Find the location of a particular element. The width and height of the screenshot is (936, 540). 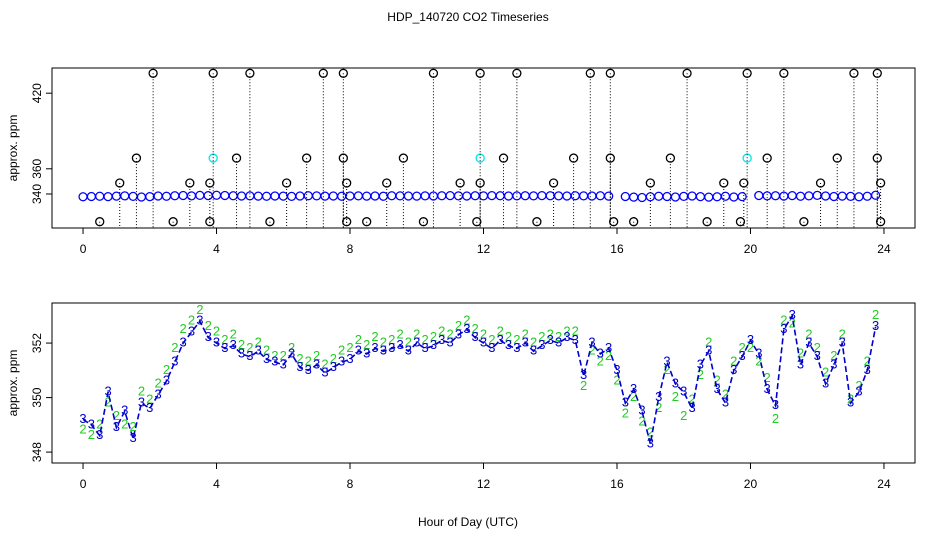

y-tick-label: 340 is located at coordinates (37, 194).